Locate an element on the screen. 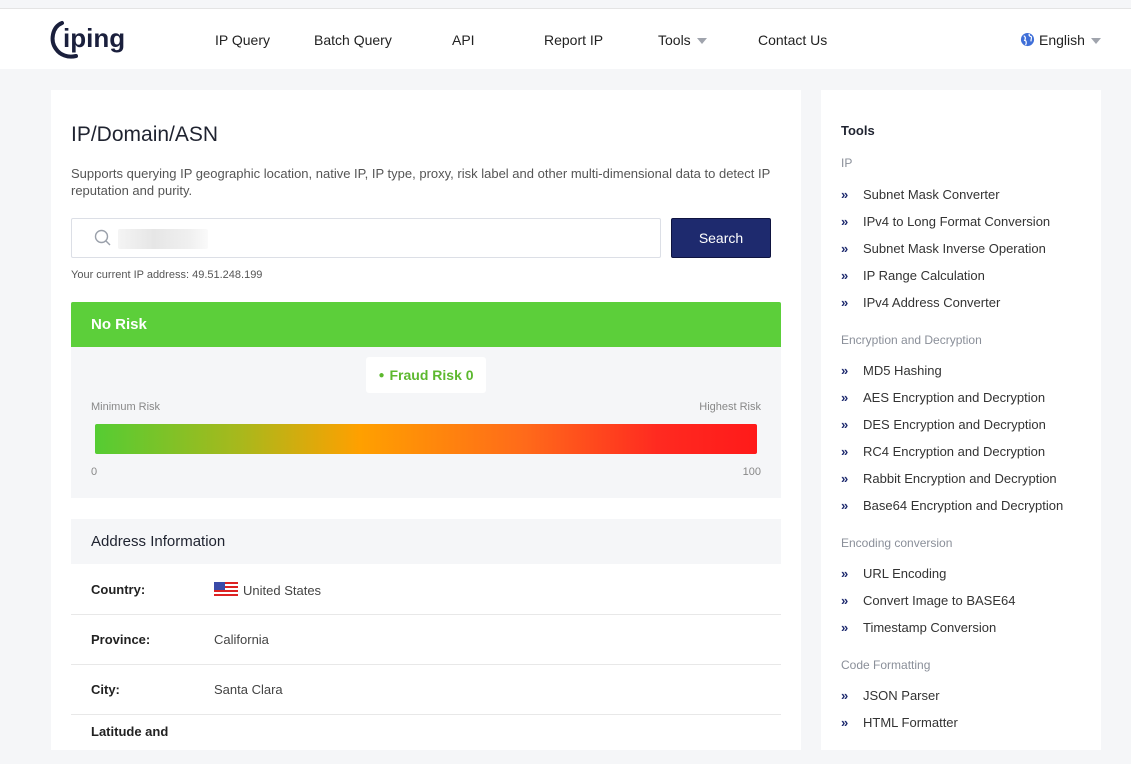 The width and height of the screenshot is (1131, 764). us-flag-icon is located at coordinates (226, 590).